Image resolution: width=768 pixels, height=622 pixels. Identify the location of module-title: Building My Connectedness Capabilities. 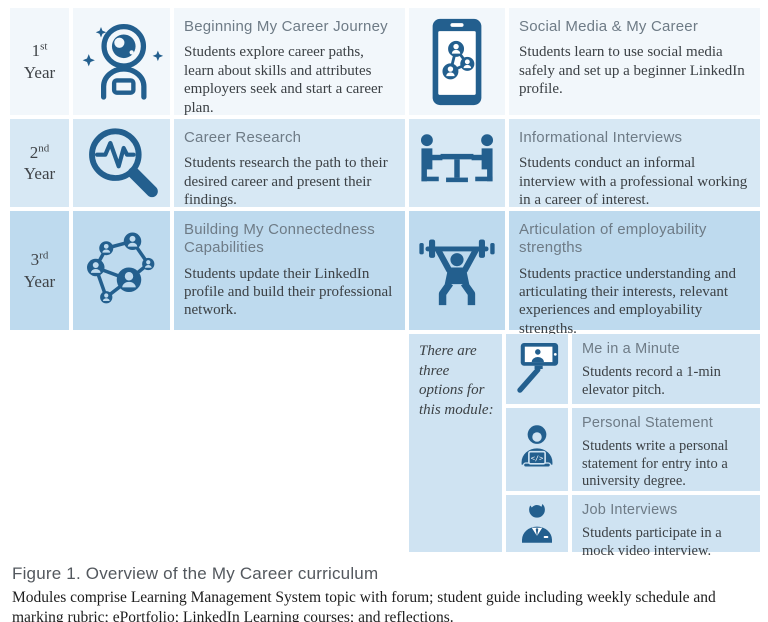
(279, 239).